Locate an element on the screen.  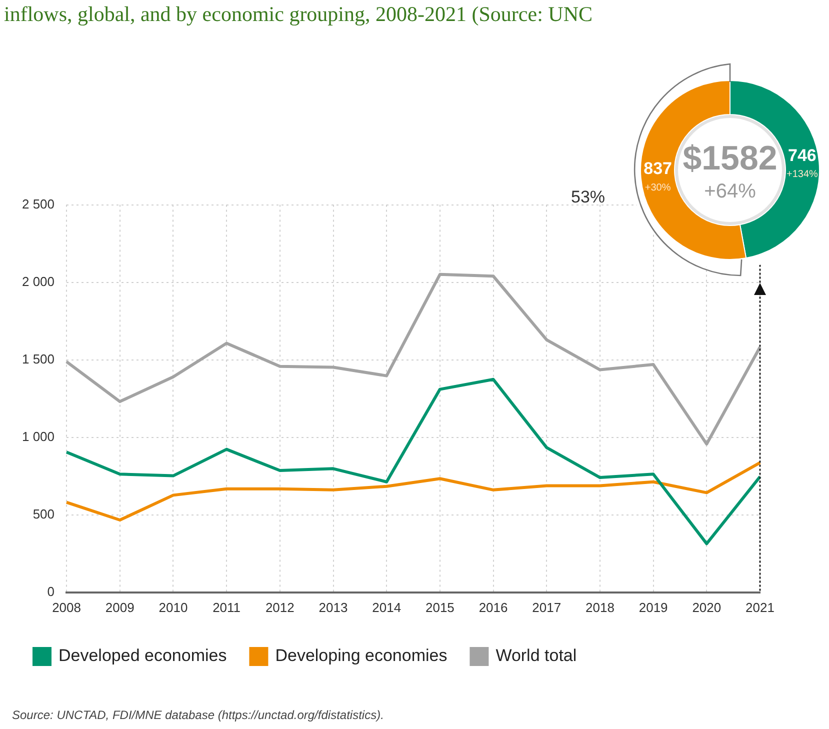
x-tick-label: 2016 is located at coordinates (493, 607).